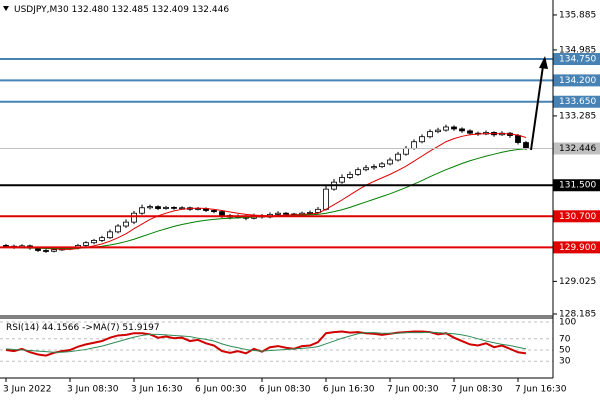 This screenshot has height=400, width=600. I want to click on x-tick-label: 3 Jun 2022, so click(27, 390).